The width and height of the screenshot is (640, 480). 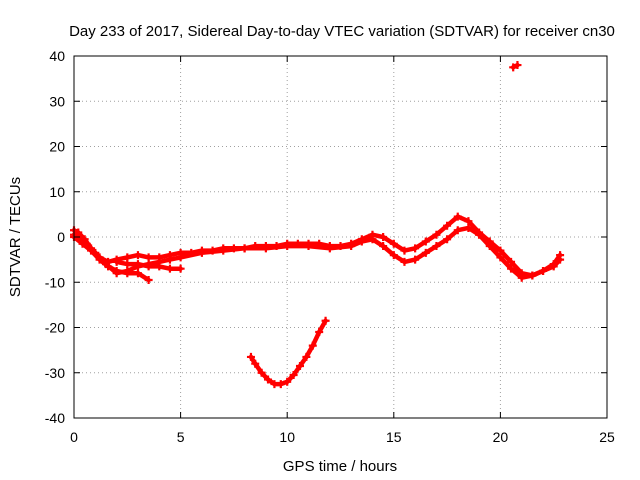 I want to click on series-track-b, so click(x=317, y=252).